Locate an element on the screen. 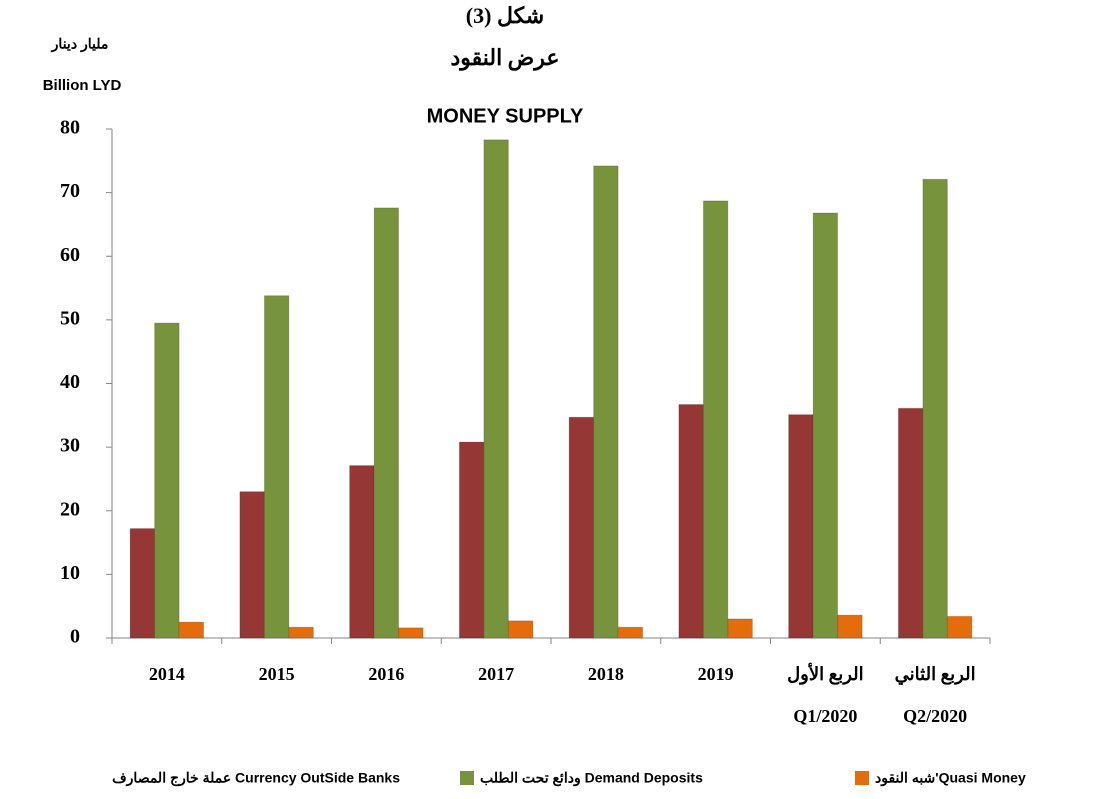 This screenshot has height=799, width=1112. y-tick-label: 0 is located at coordinates (75, 637).